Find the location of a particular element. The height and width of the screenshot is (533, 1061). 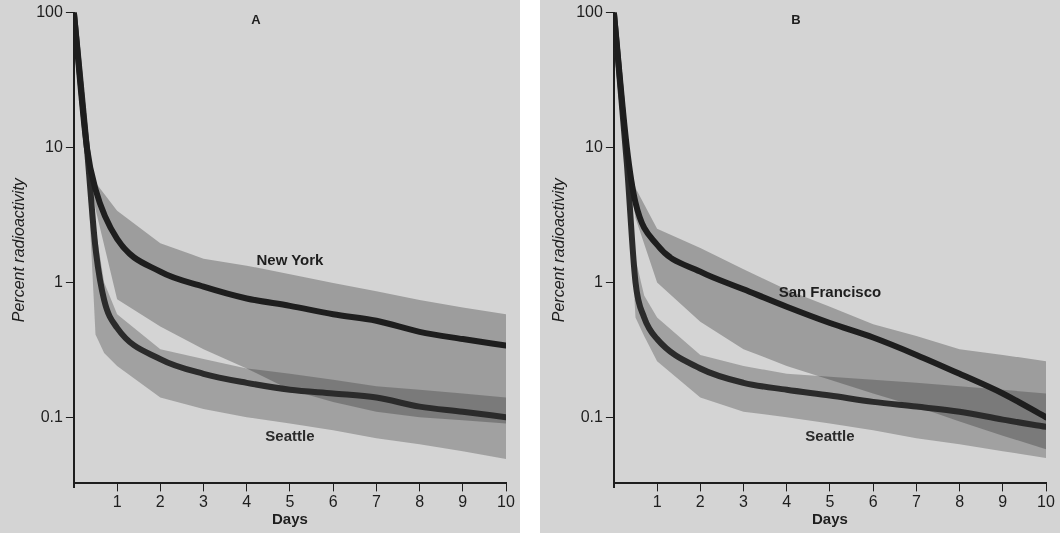

series-label: Seattle is located at coordinates (830, 436).